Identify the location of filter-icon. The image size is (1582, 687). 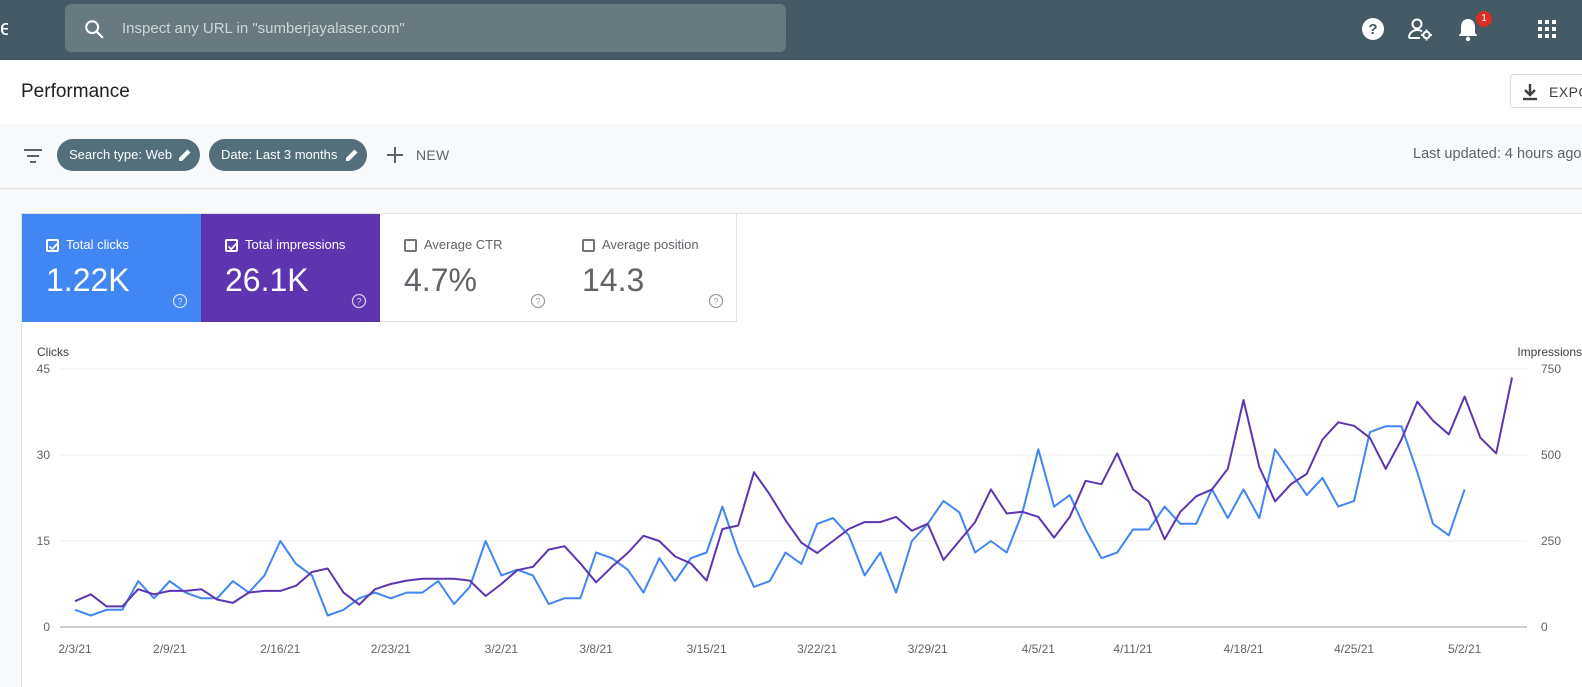
(33, 156).